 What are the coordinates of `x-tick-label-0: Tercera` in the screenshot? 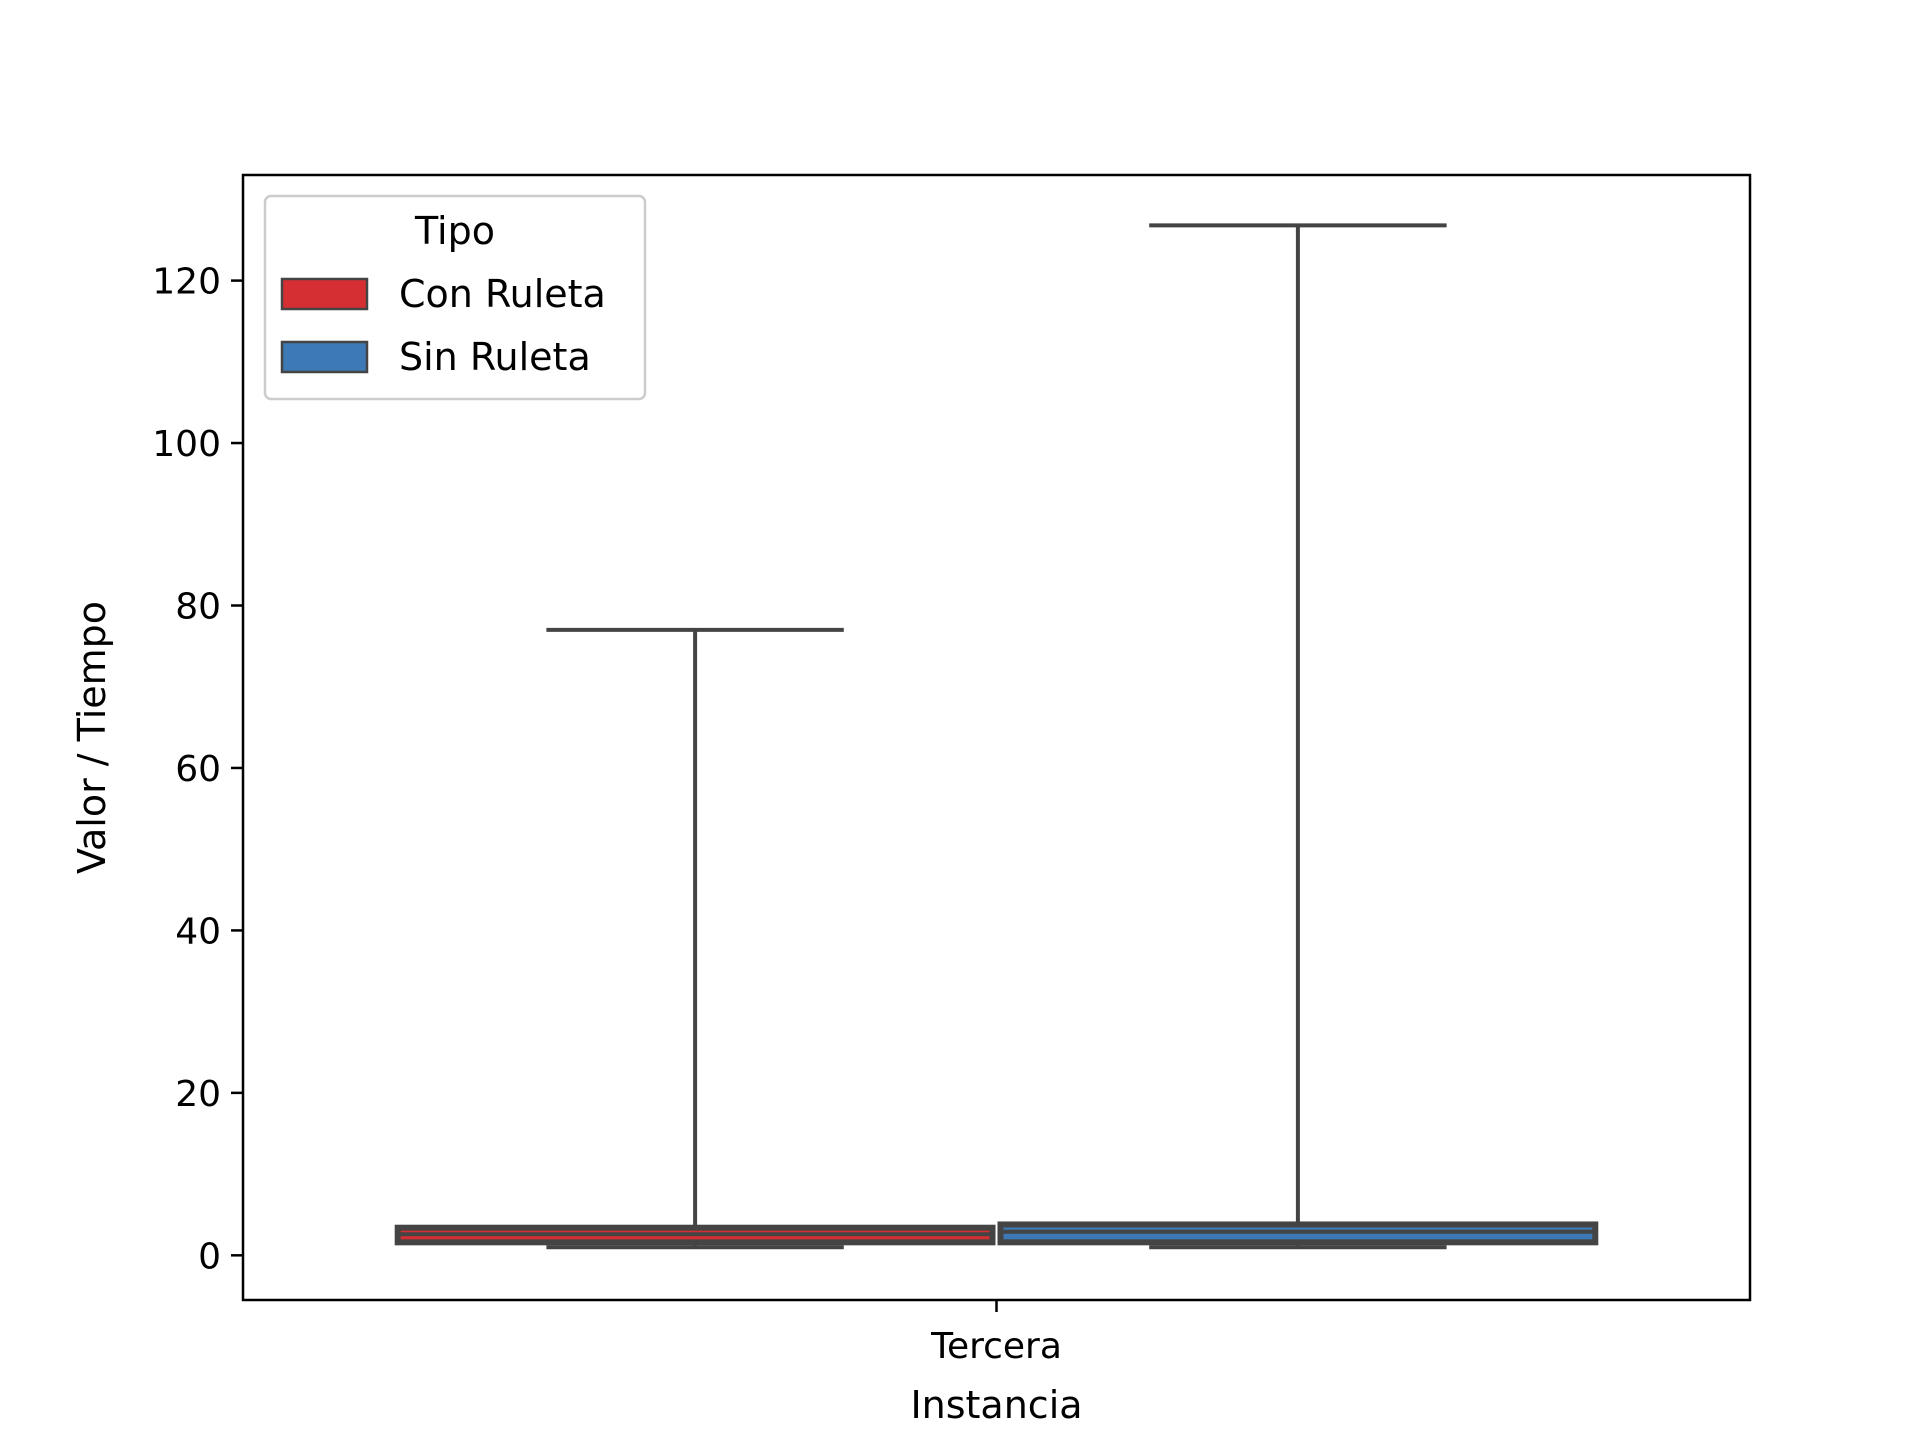 It's located at (996, 1346).